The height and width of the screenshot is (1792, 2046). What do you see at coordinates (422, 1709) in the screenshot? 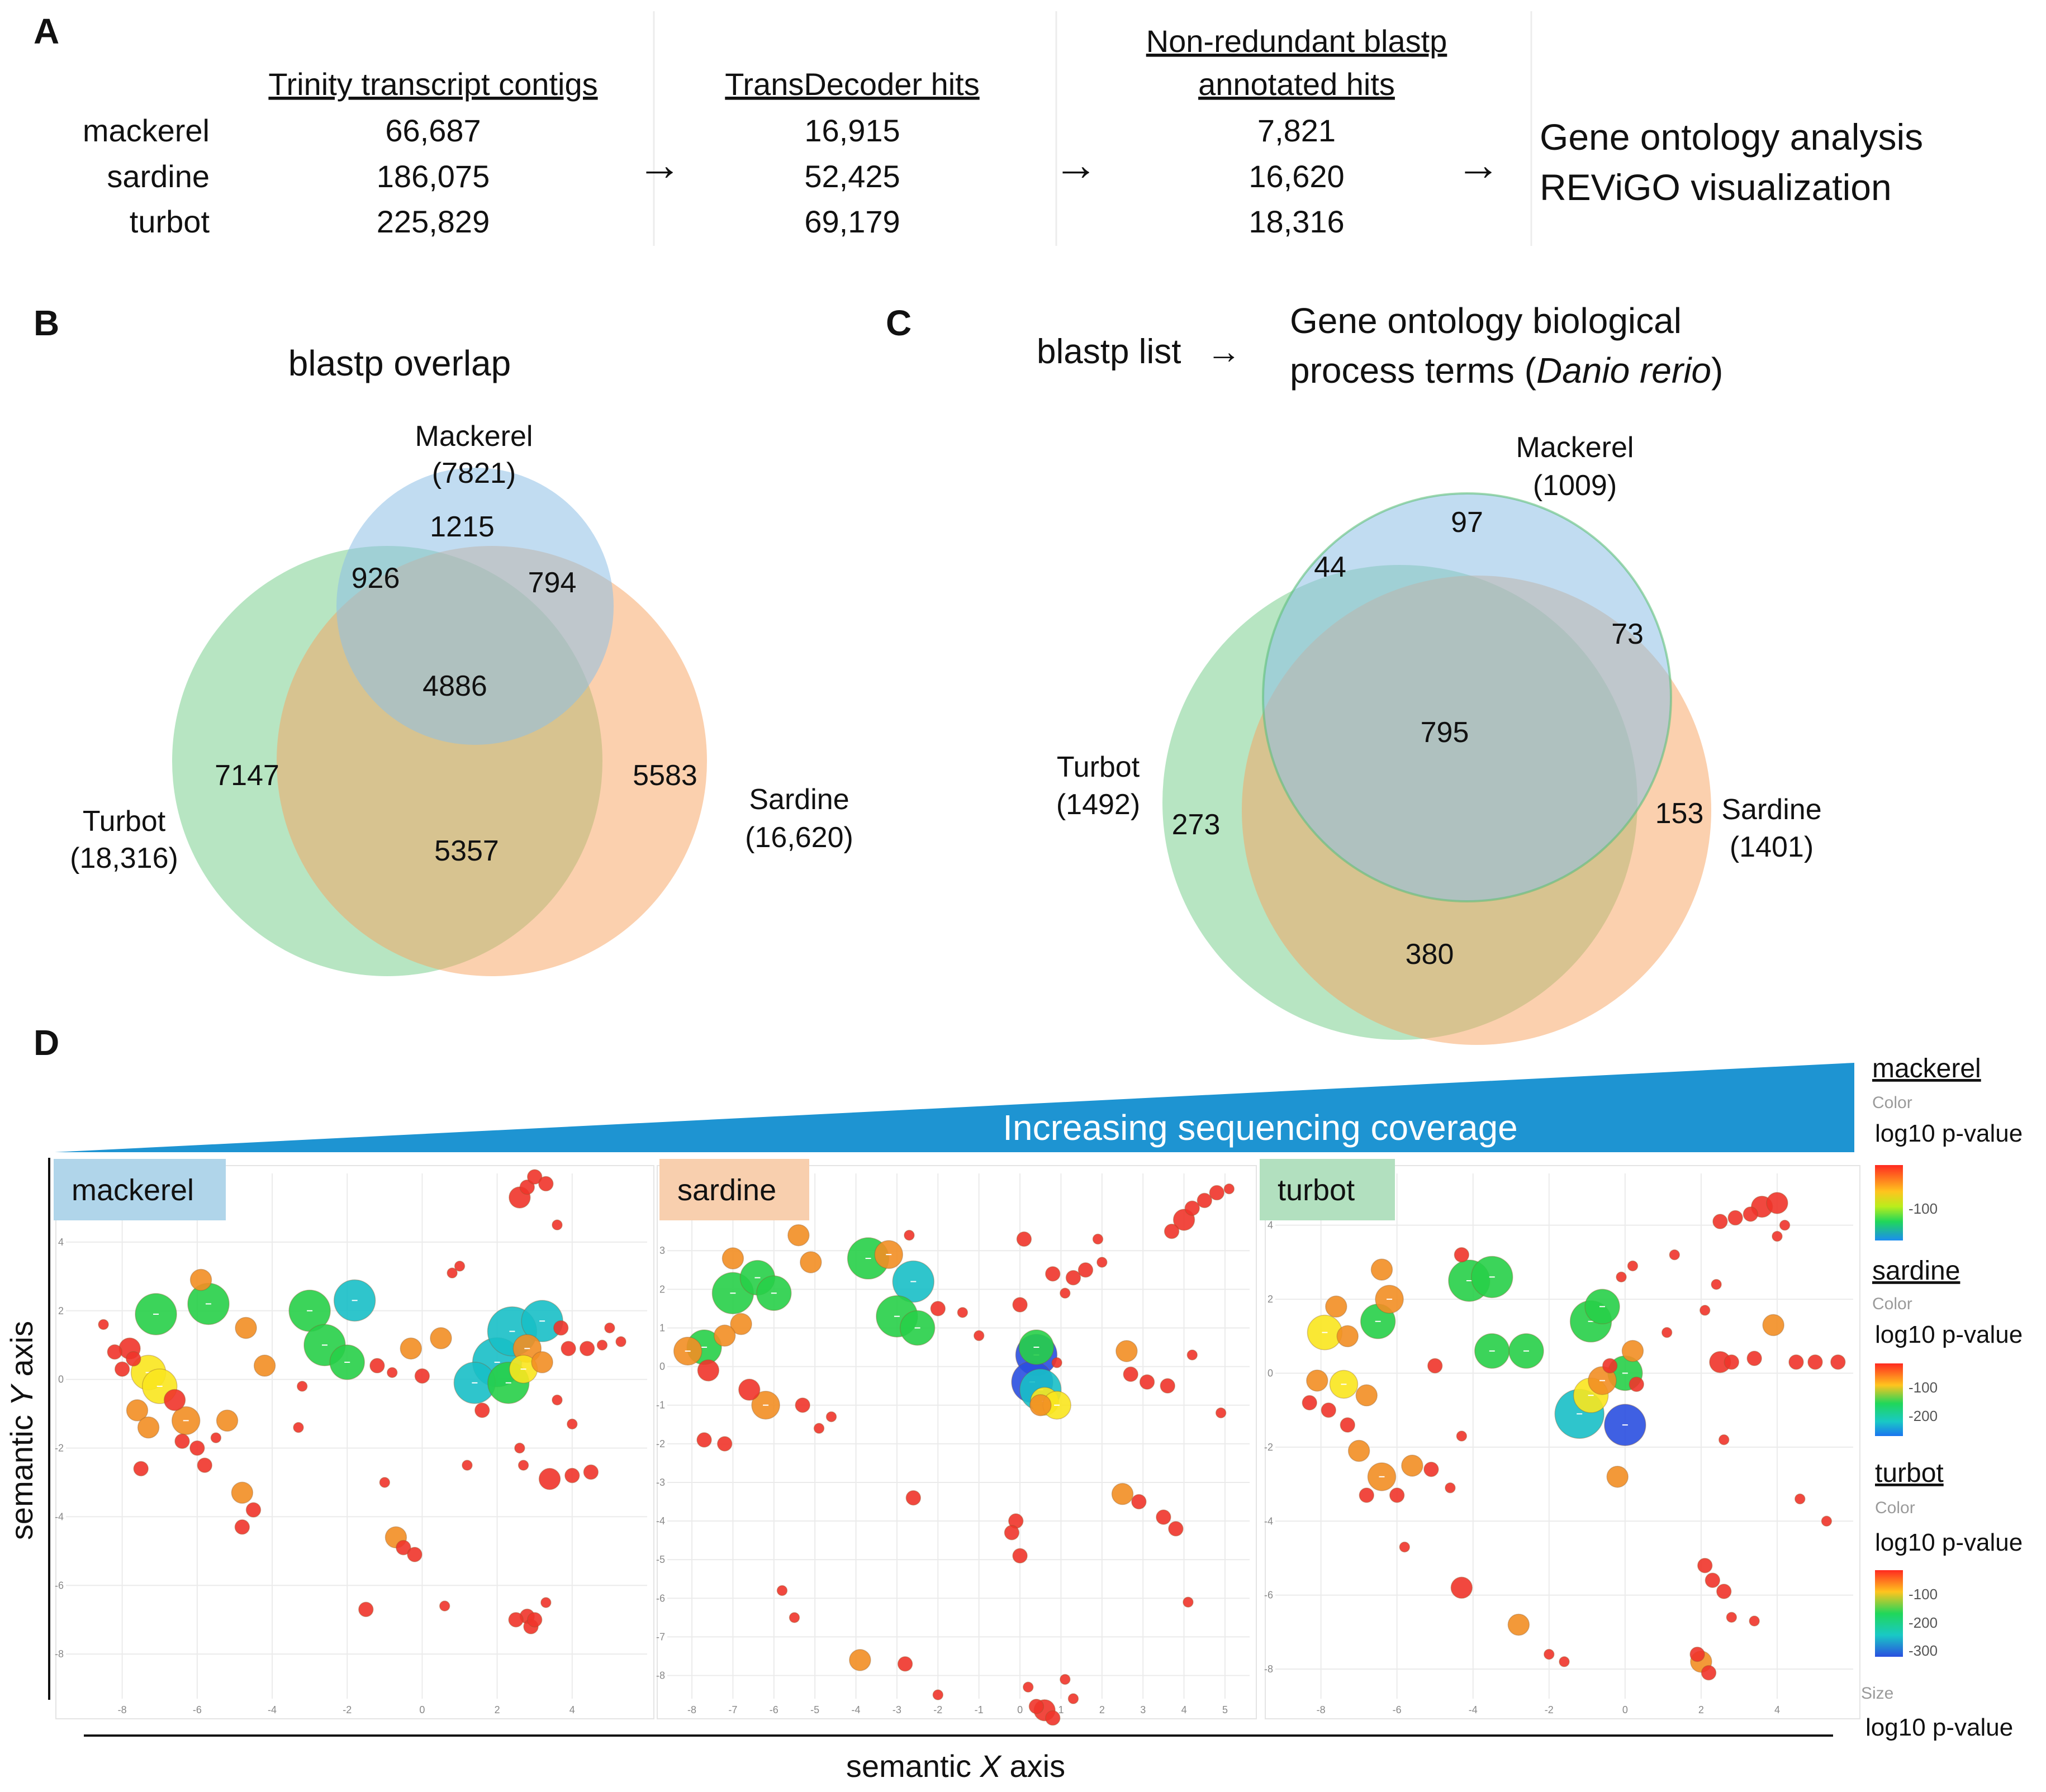
I see `x-tick-label: 0` at bounding box center [422, 1709].